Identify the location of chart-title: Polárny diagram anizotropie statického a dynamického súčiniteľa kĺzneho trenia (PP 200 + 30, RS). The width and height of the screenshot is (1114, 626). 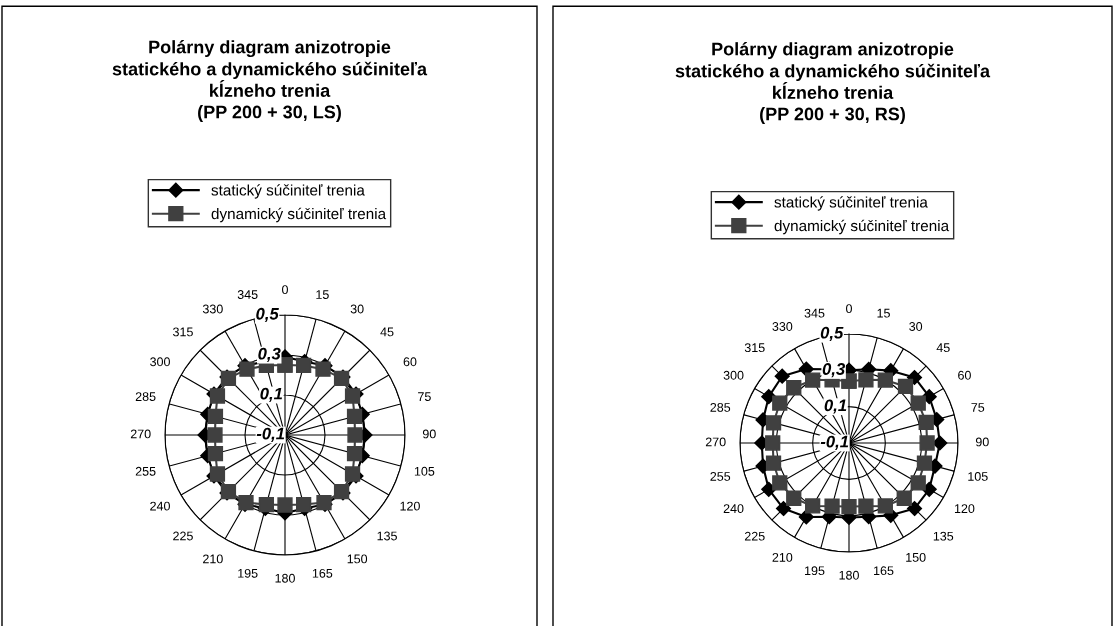
(833, 83).